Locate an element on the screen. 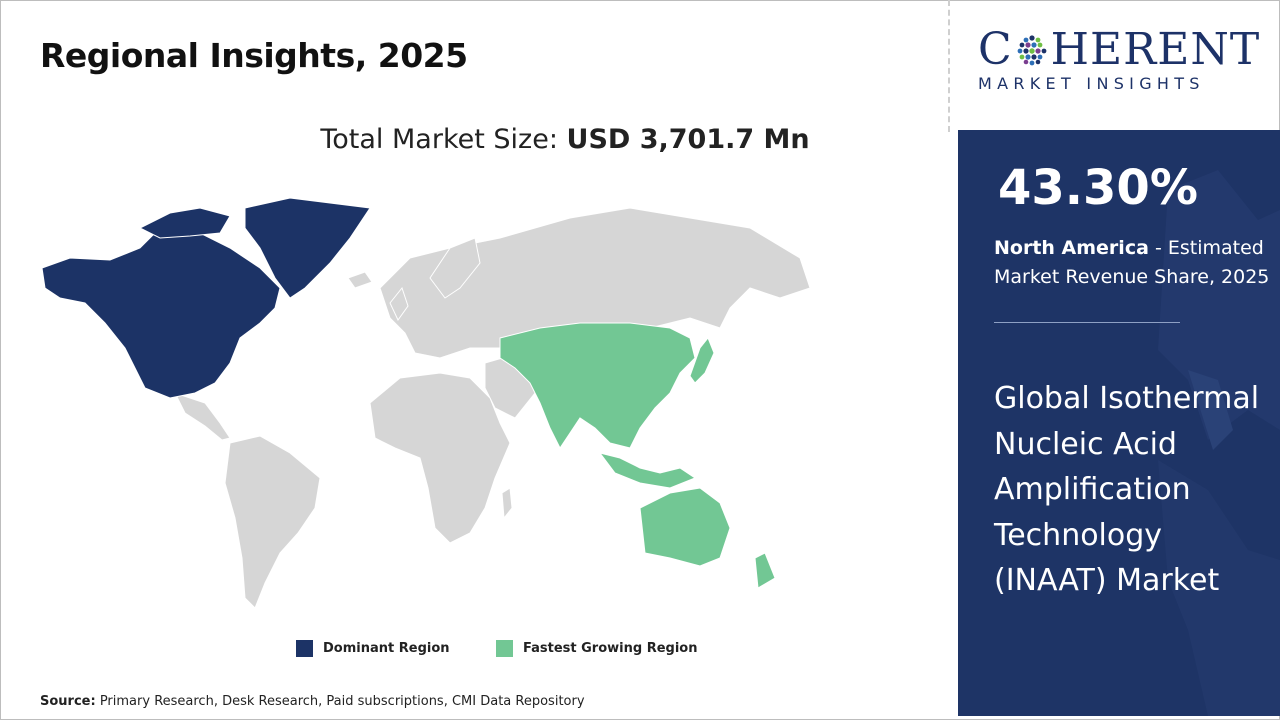  japan-shape is located at coordinates (702, 360).